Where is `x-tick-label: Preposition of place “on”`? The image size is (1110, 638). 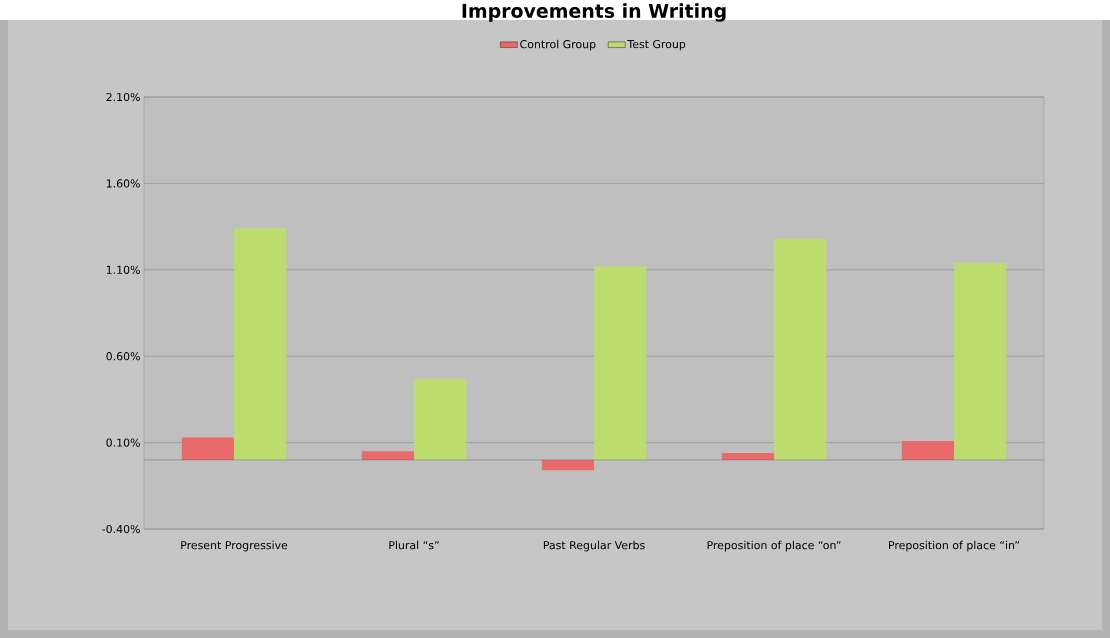 x-tick-label: Preposition of place “on” is located at coordinates (774, 546).